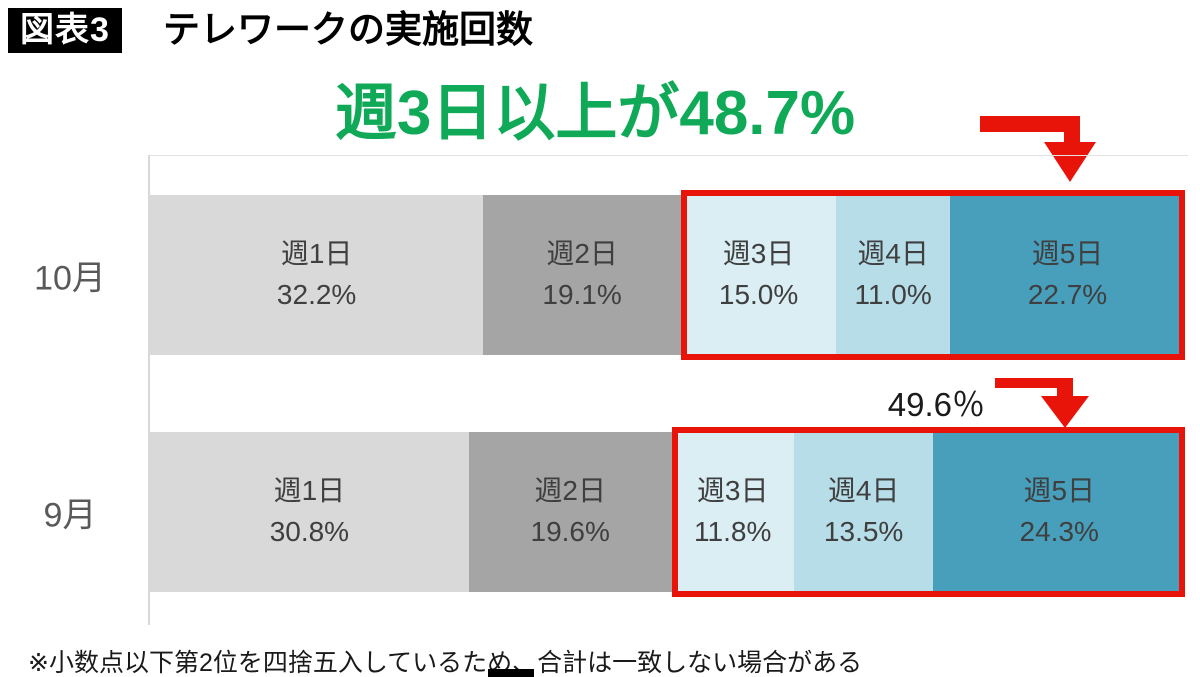 The height and width of the screenshot is (677, 1200). What do you see at coordinates (893, 294) in the screenshot?
I see `segment-value: 11.0%` at bounding box center [893, 294].